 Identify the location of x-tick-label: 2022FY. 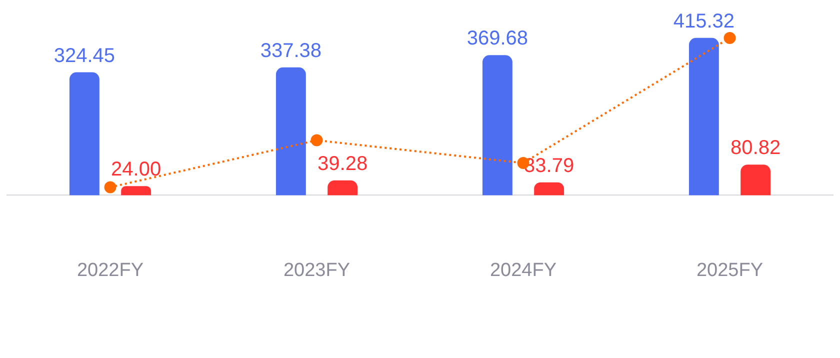
(110, 270).